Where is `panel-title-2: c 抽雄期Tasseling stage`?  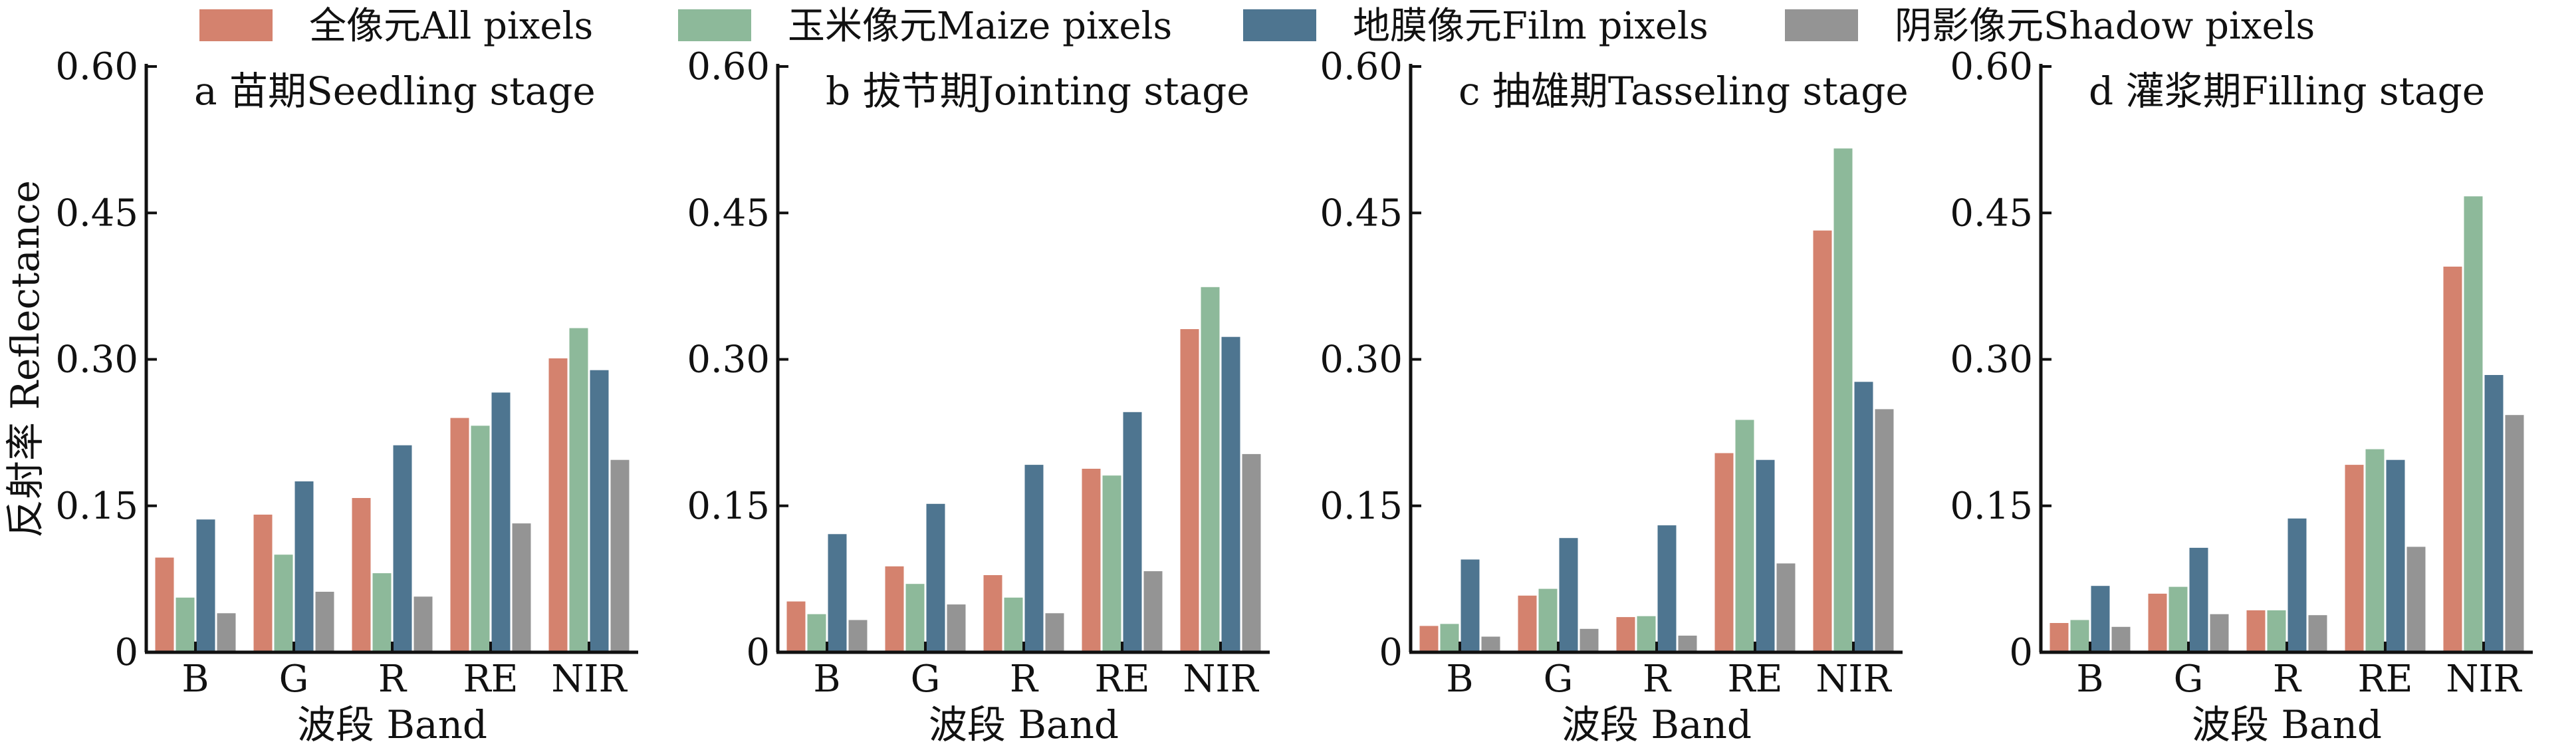
panel-title-2: c 抽雄期Tasseling stage is located at coordinates (1684, 91).